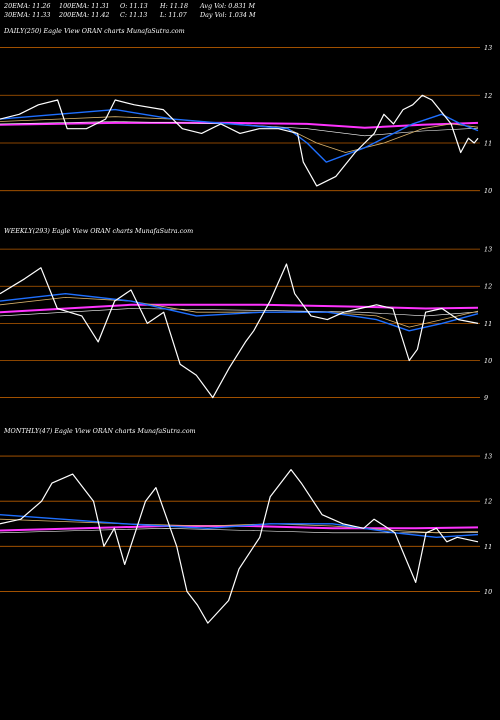  I want to click on ema100-readout: 100EMA: 11.31, so click(84, 6).